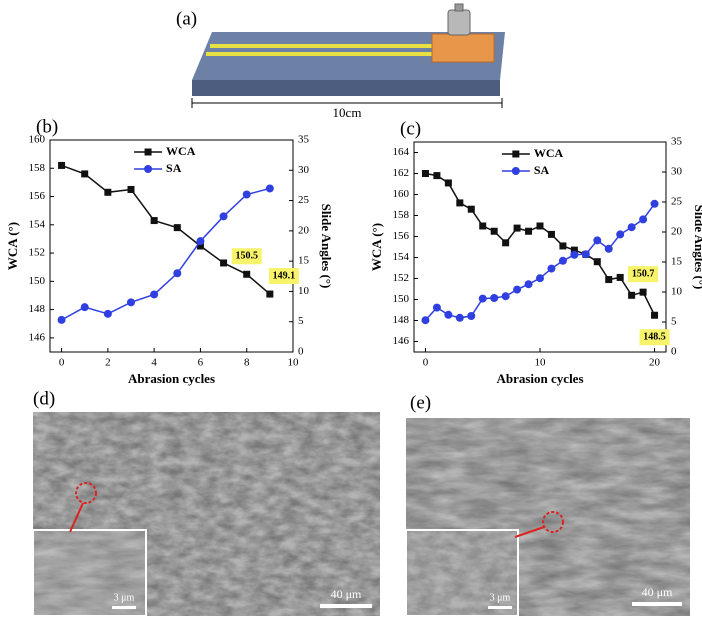  What do you see at coordinates (37, 253) in the screenshot?
I see `y-tick-label: 152` at bounding box center [37, 253].